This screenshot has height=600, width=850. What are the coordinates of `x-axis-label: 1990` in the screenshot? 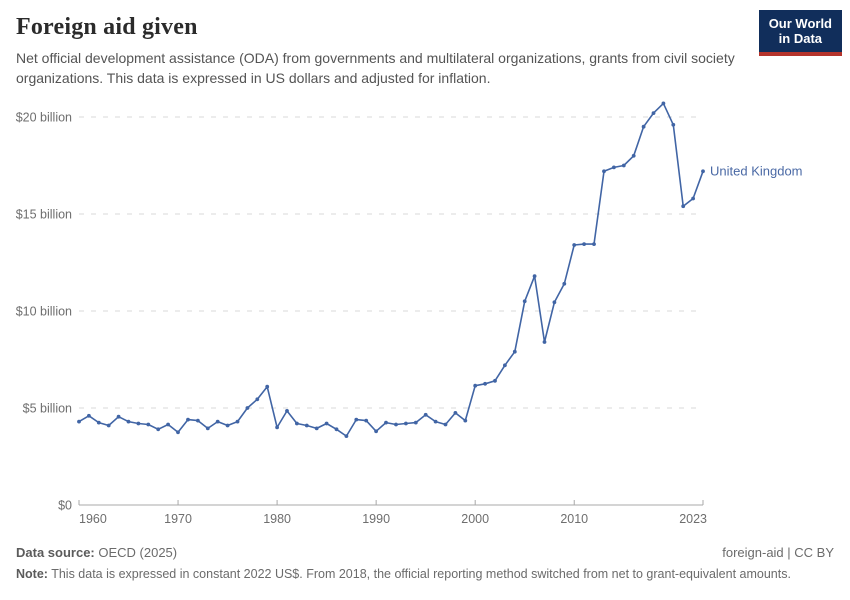 It's located at (376, 519).